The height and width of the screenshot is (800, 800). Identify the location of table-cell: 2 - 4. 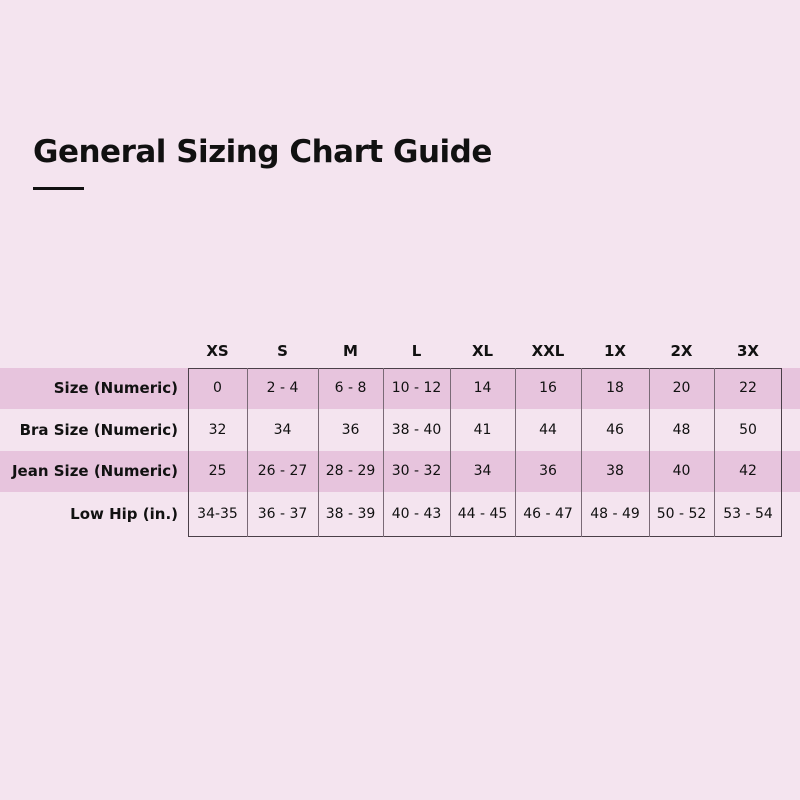
(282, 388).